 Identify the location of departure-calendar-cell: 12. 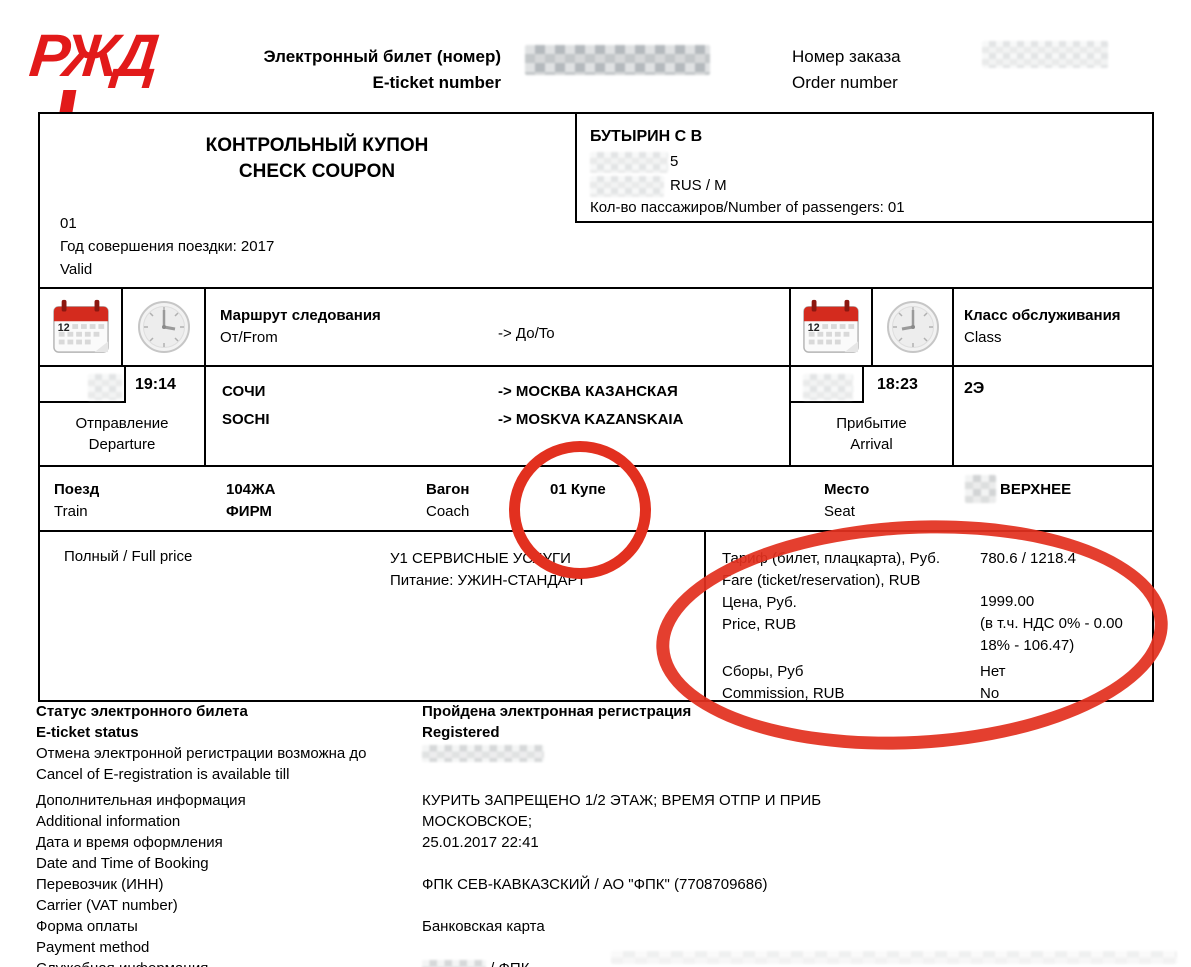
(80, 327).